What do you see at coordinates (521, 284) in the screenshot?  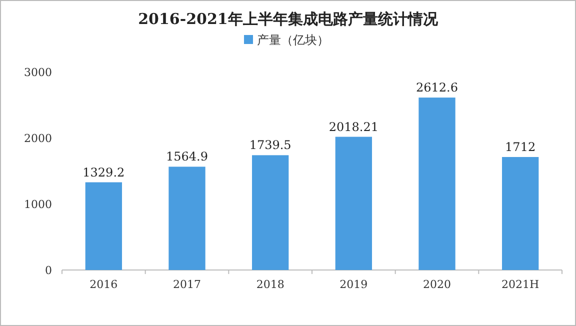 I see `x-tick-label: 2021H` at bounding box center [521, 284].